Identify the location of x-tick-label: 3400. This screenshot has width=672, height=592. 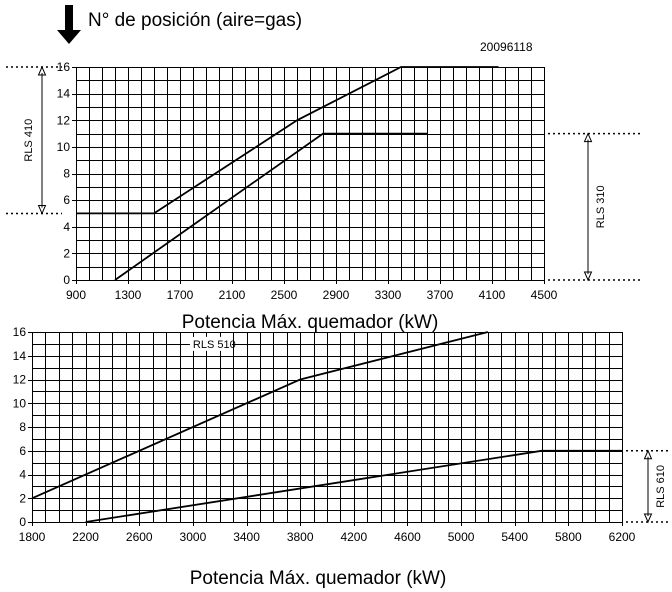
(246, 537).